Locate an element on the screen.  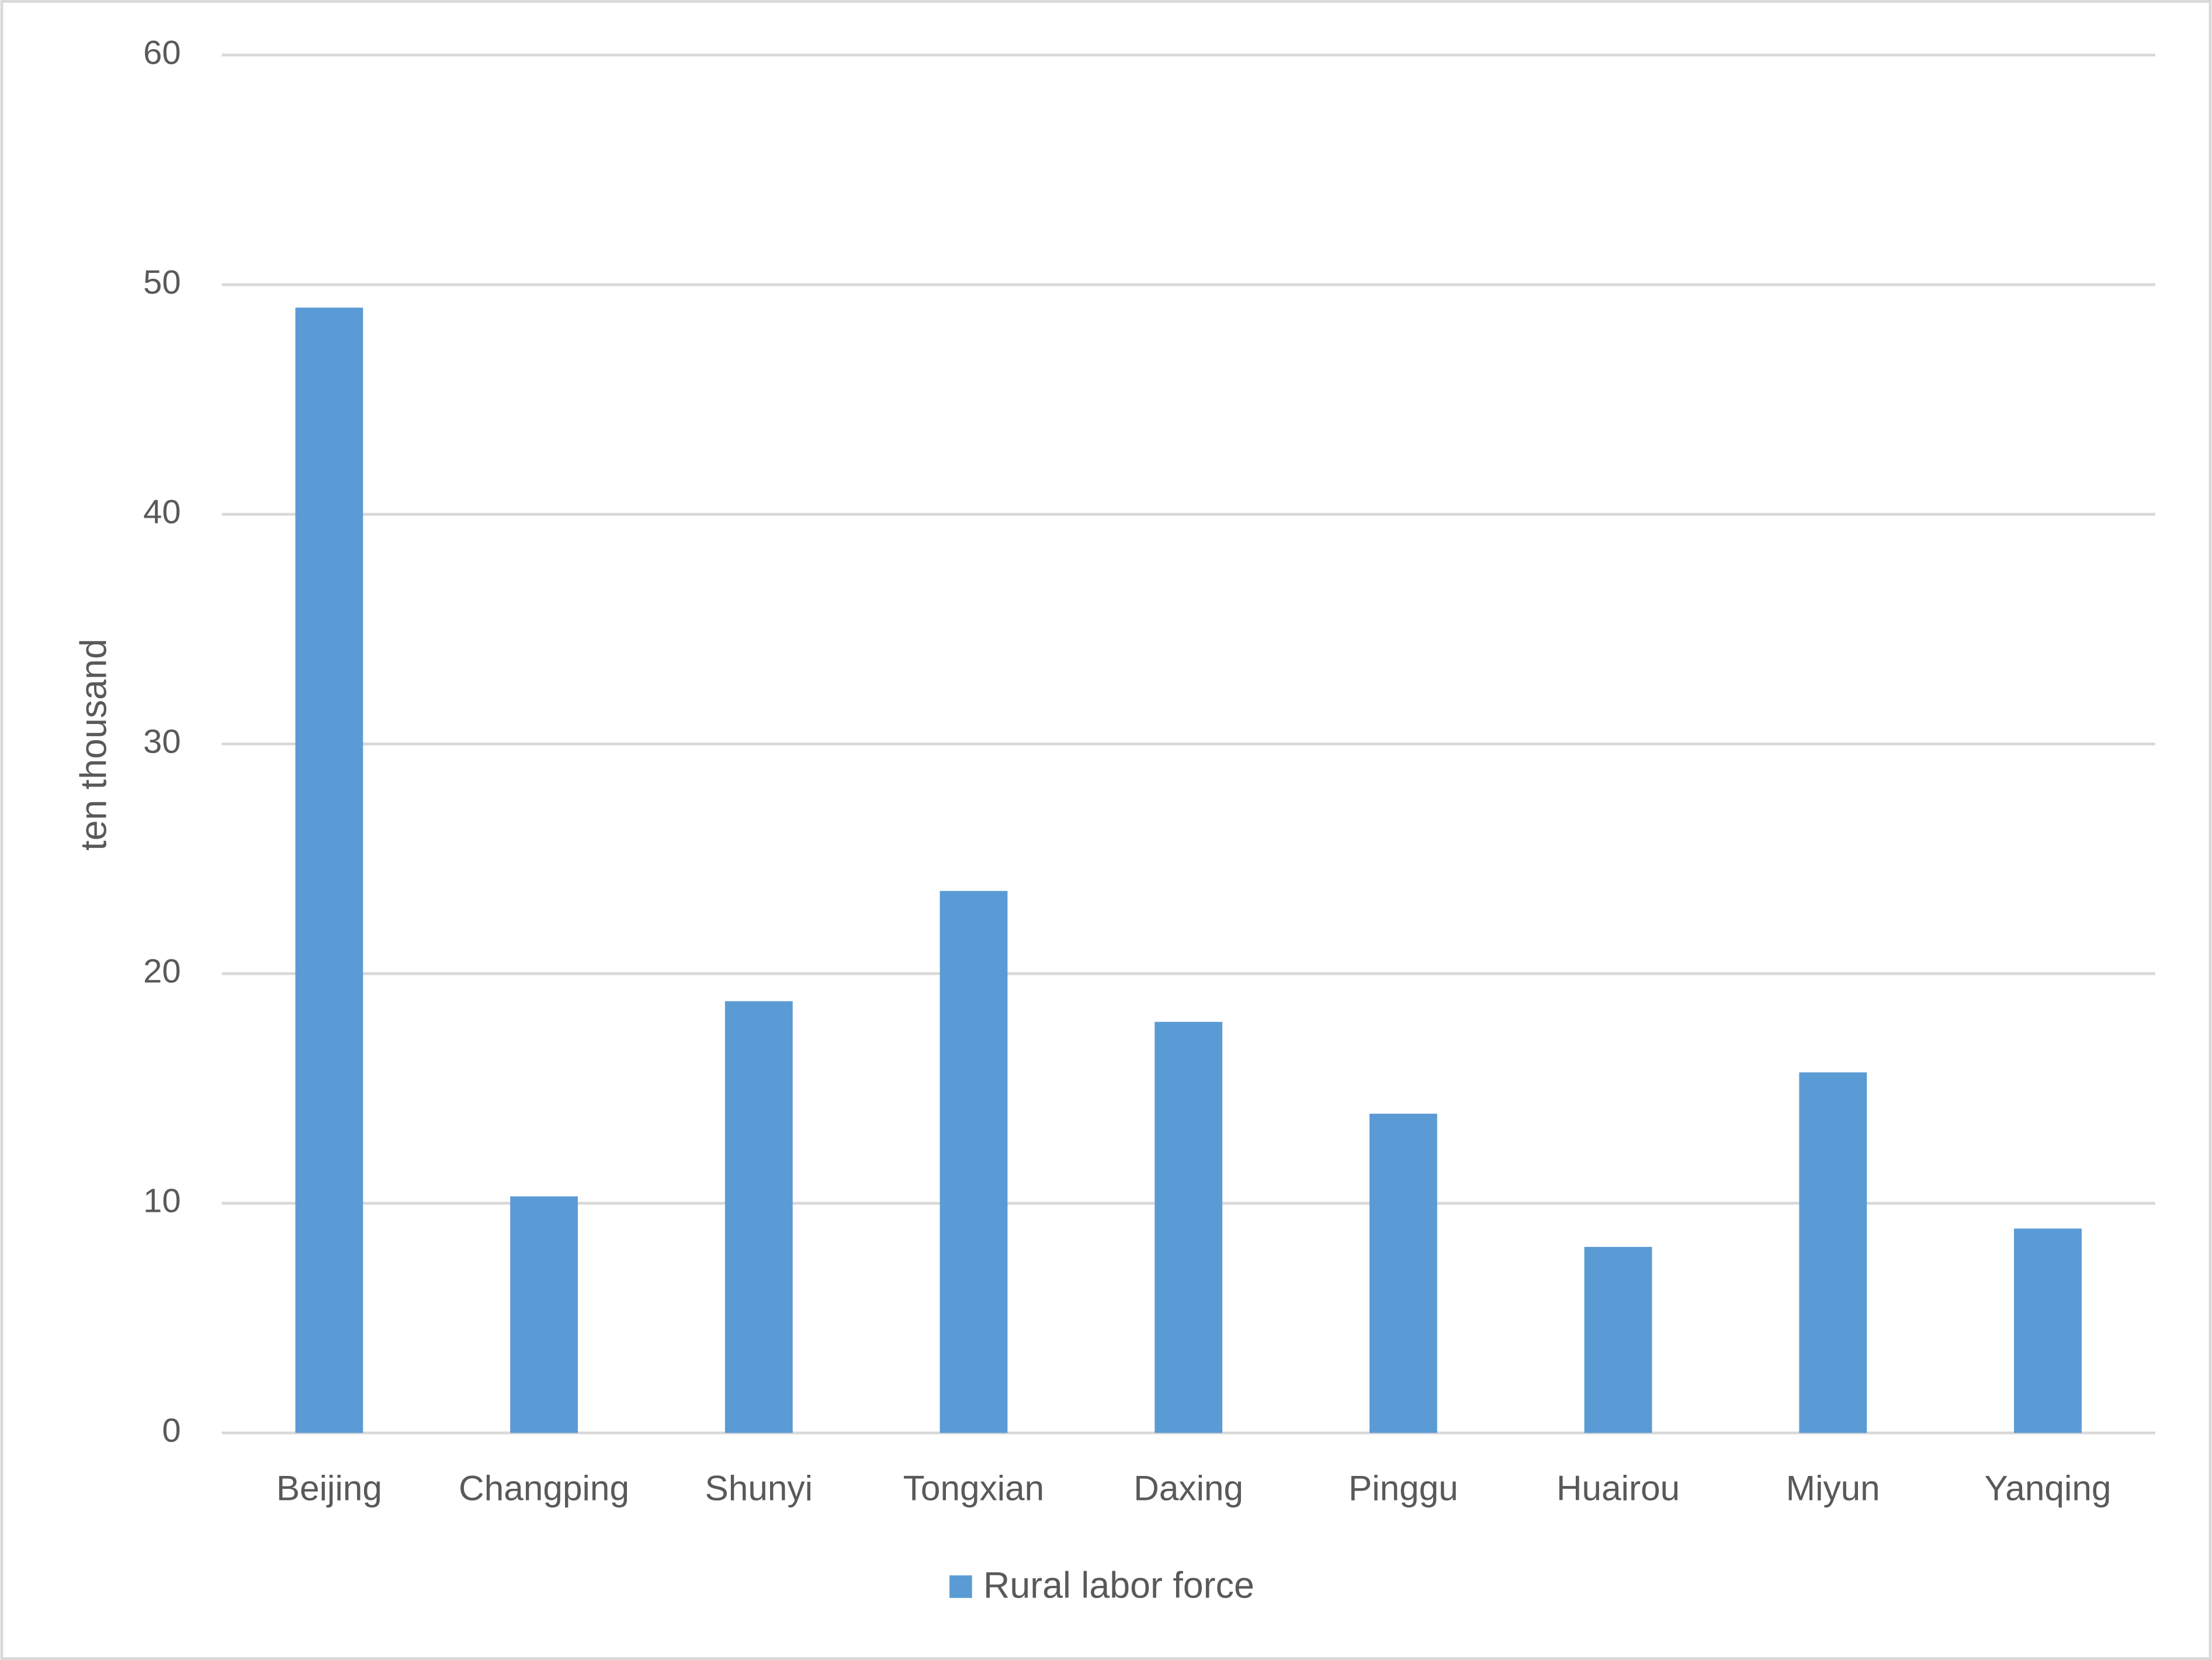
x-tick-label: Daxing is located at coordinates (1188, 1487).